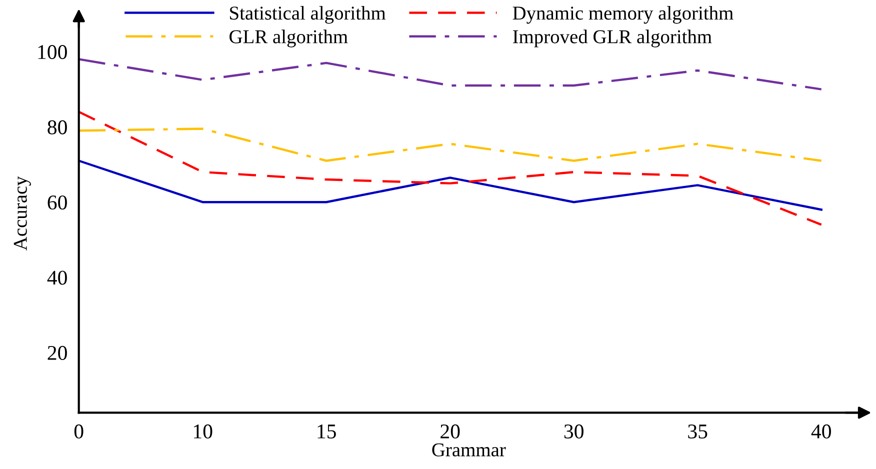 This screenshot has width=876, height=469. What do you see at coordinates (612, 39) in the screenshot?
I see `legend-label: Improved GLR algorithm` at bounding box center [612, 39].